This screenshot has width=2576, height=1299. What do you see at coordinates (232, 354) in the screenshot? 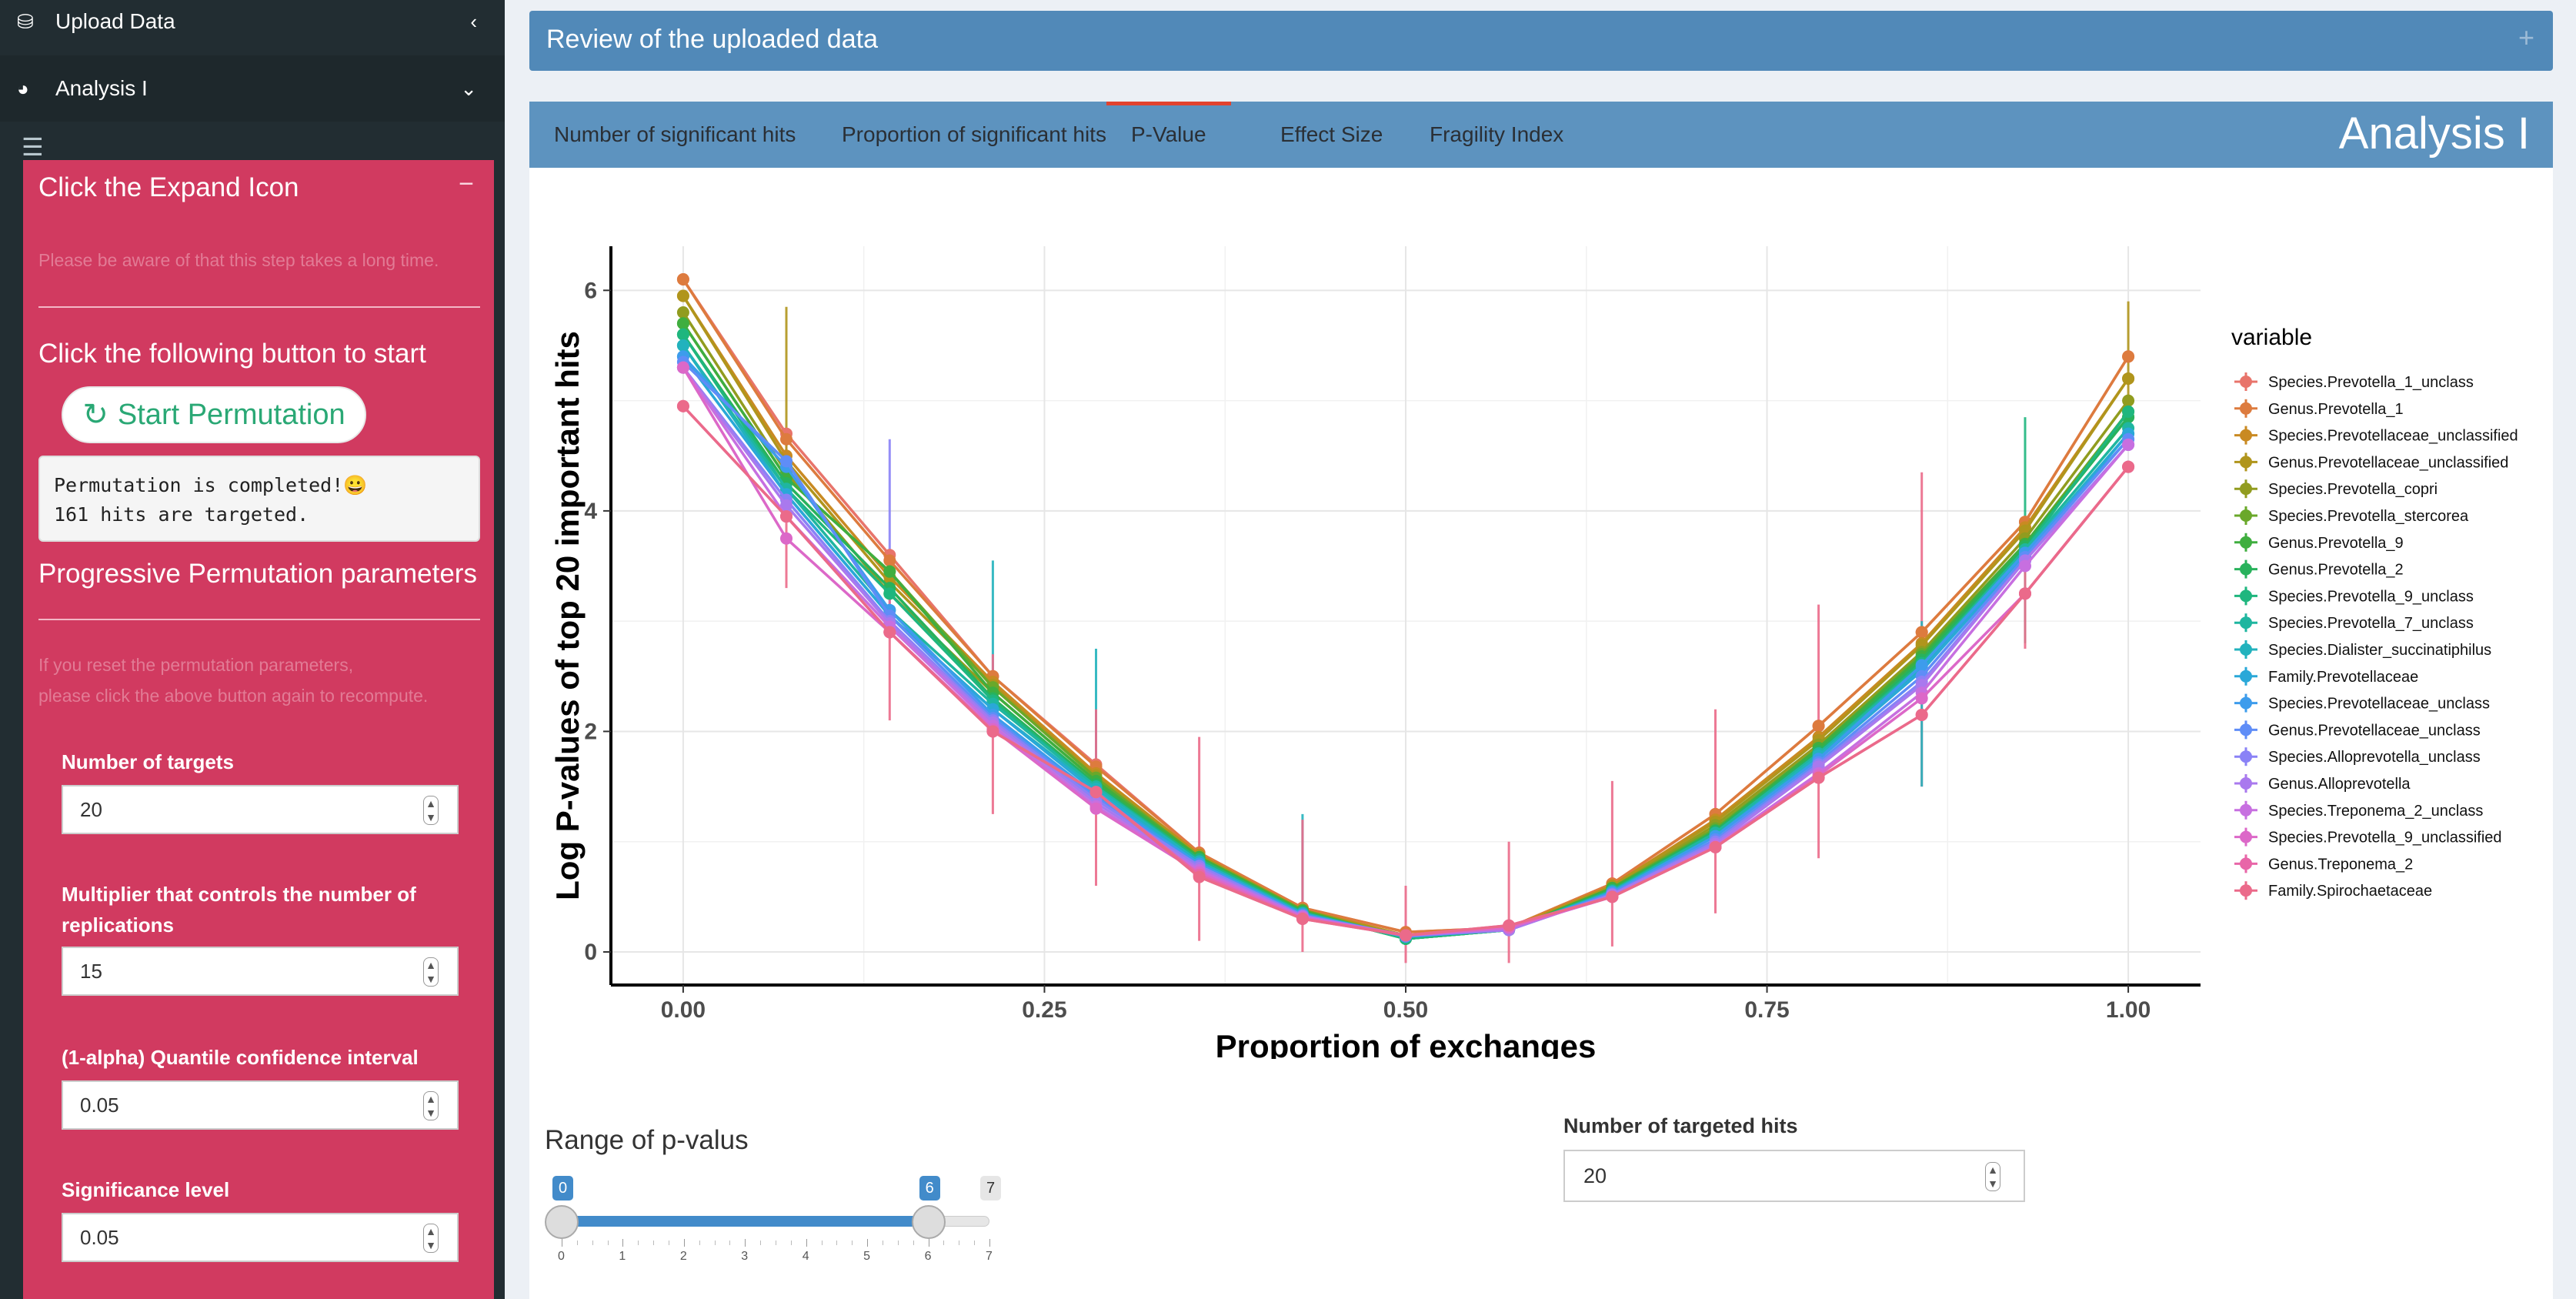
I see `start-heading: Click the following button to start` at bounding box center [232, 354].